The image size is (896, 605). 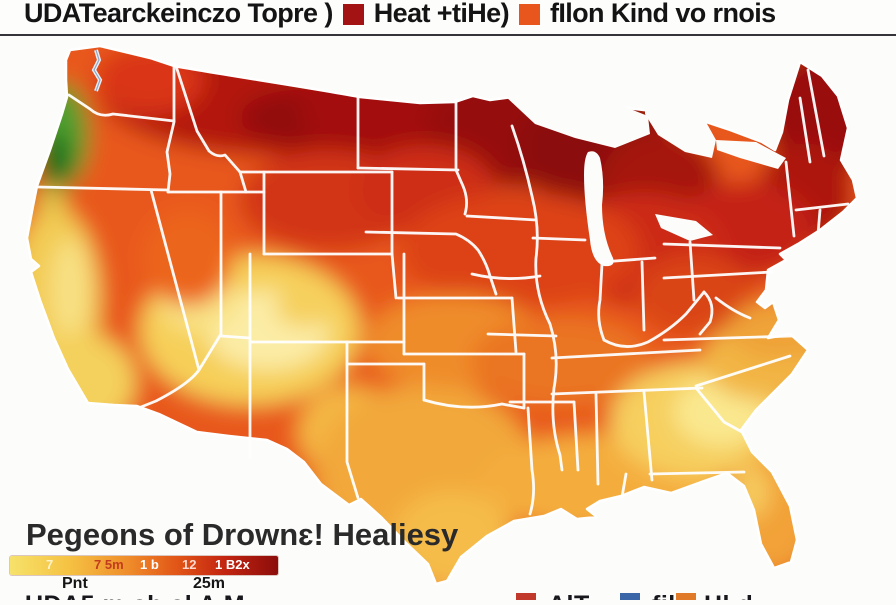 What do you see at coordinates (97, 70) in the screenshot?
I see `puget-sound-water` at bounding box center [97, 70].